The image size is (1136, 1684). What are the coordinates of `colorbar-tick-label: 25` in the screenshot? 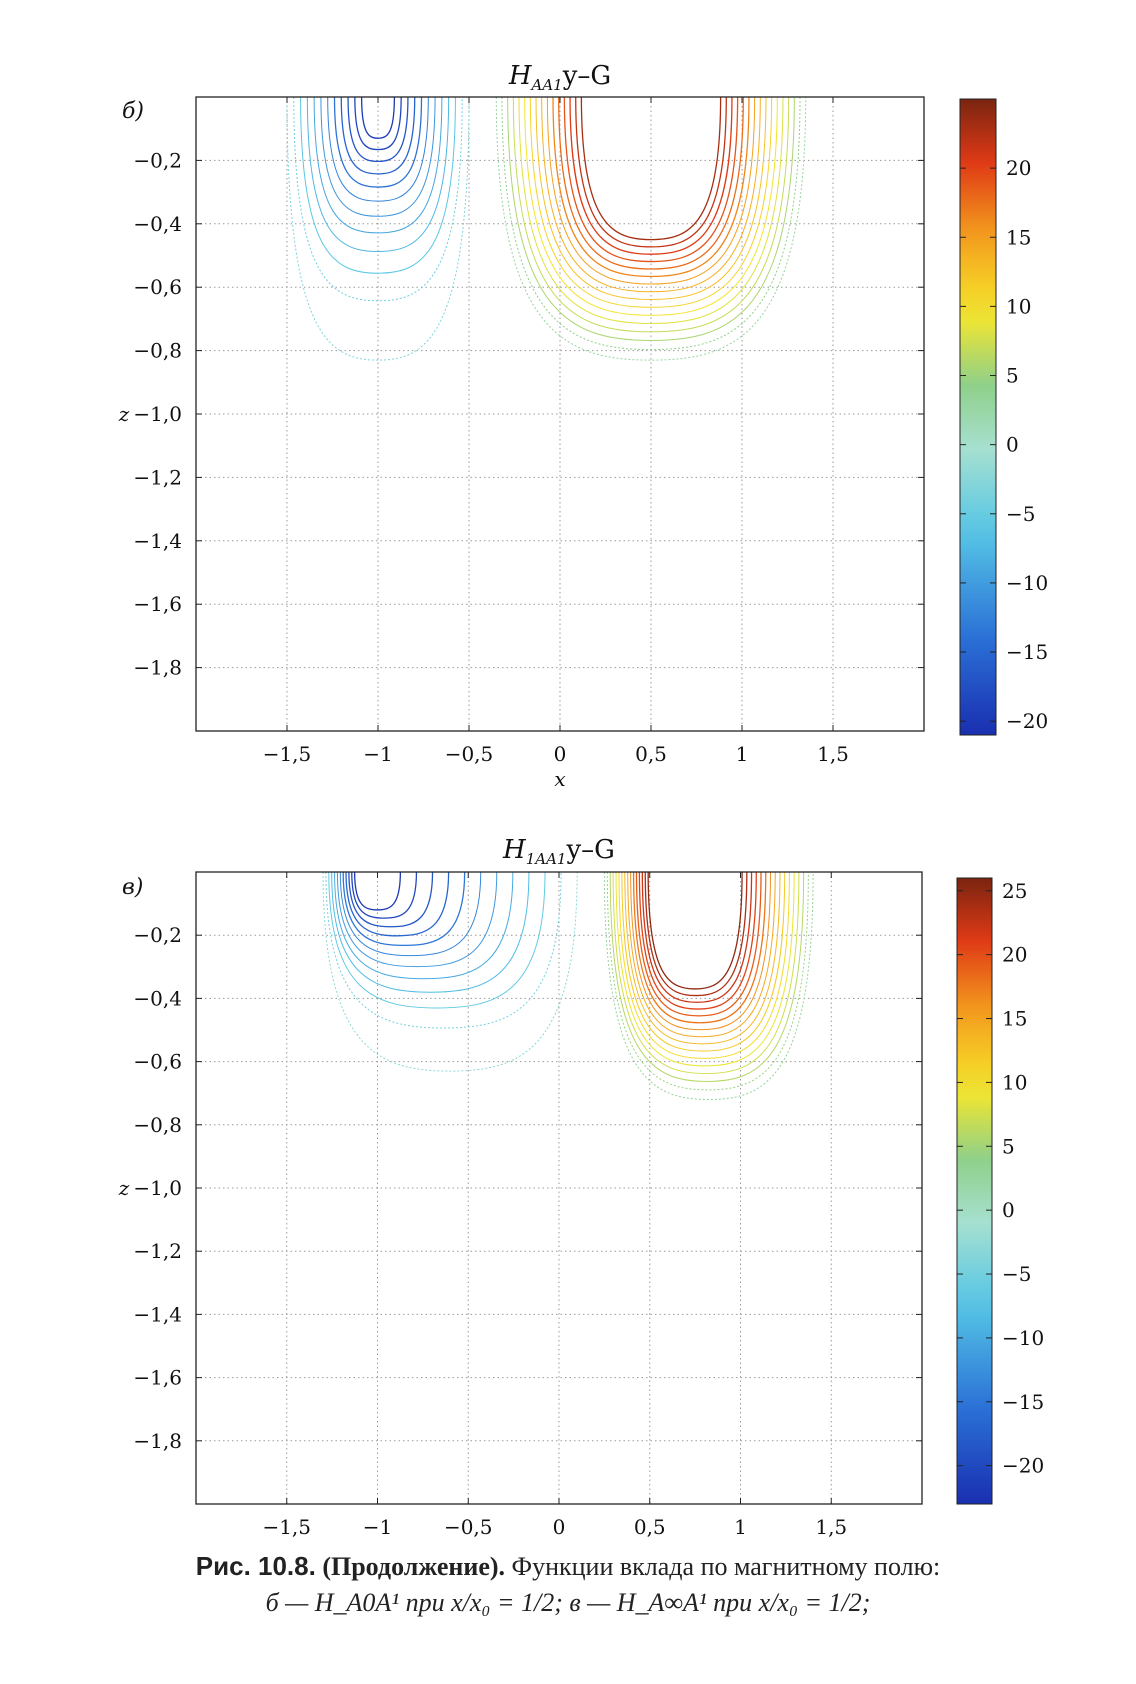 It's located at (1014, 891).